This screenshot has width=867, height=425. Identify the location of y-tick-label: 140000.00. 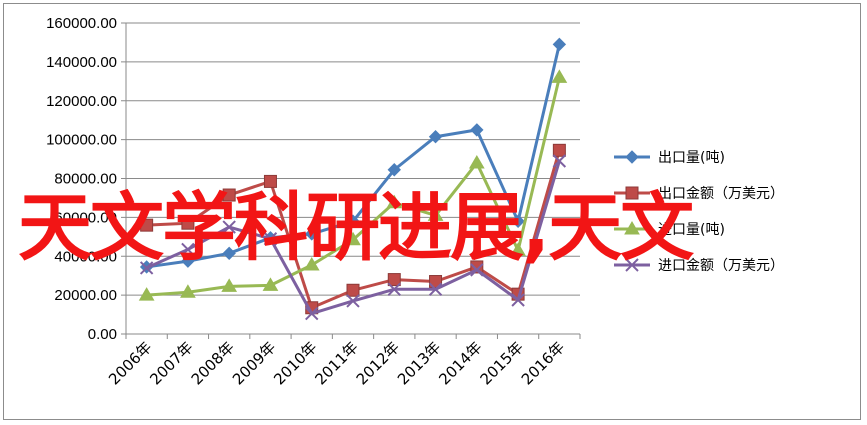
(81, 62).